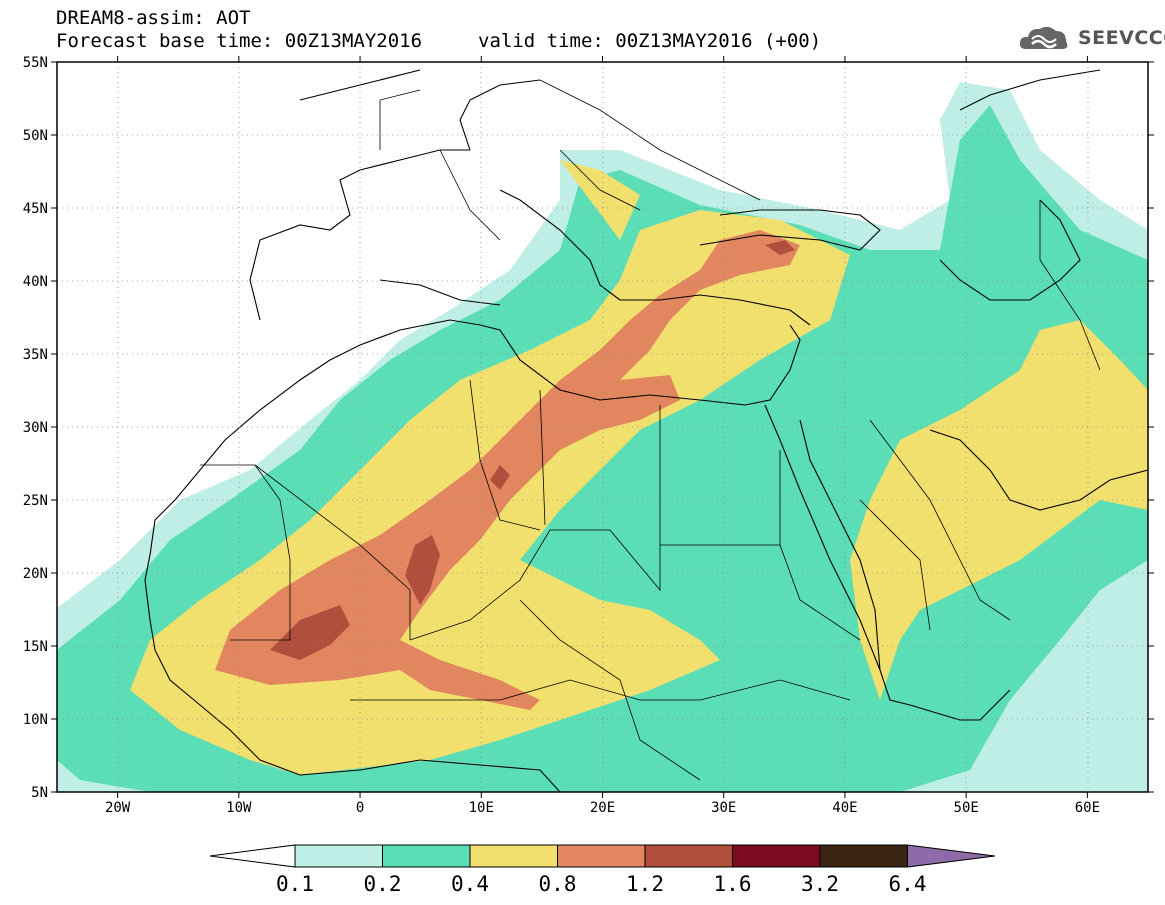 This screenshot has height=905, width=1165. I want to click on lat-tick-label: 55N, so click(35, 63).